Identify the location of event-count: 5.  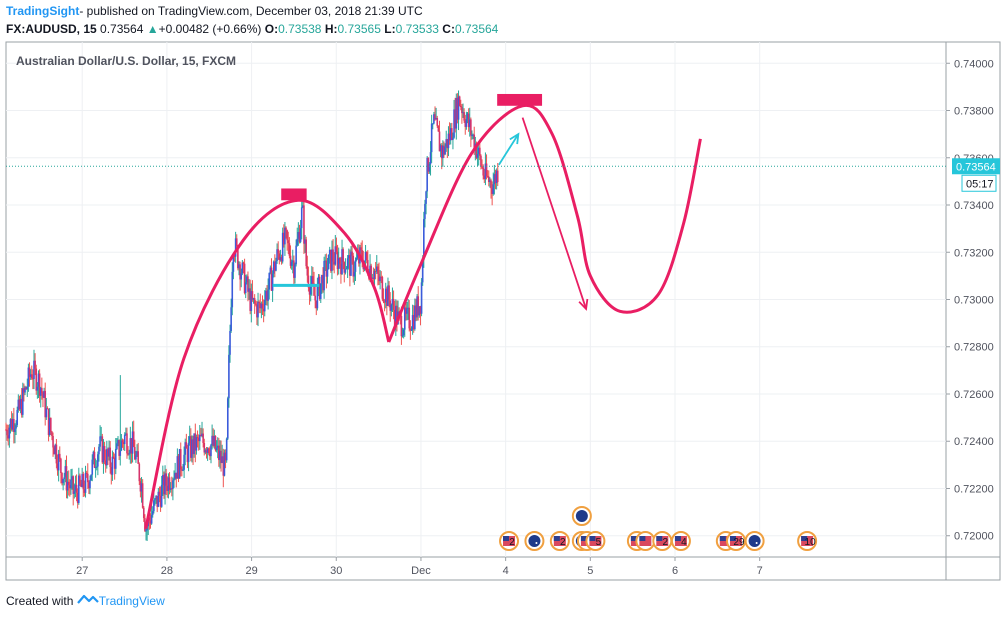
(599, 542).